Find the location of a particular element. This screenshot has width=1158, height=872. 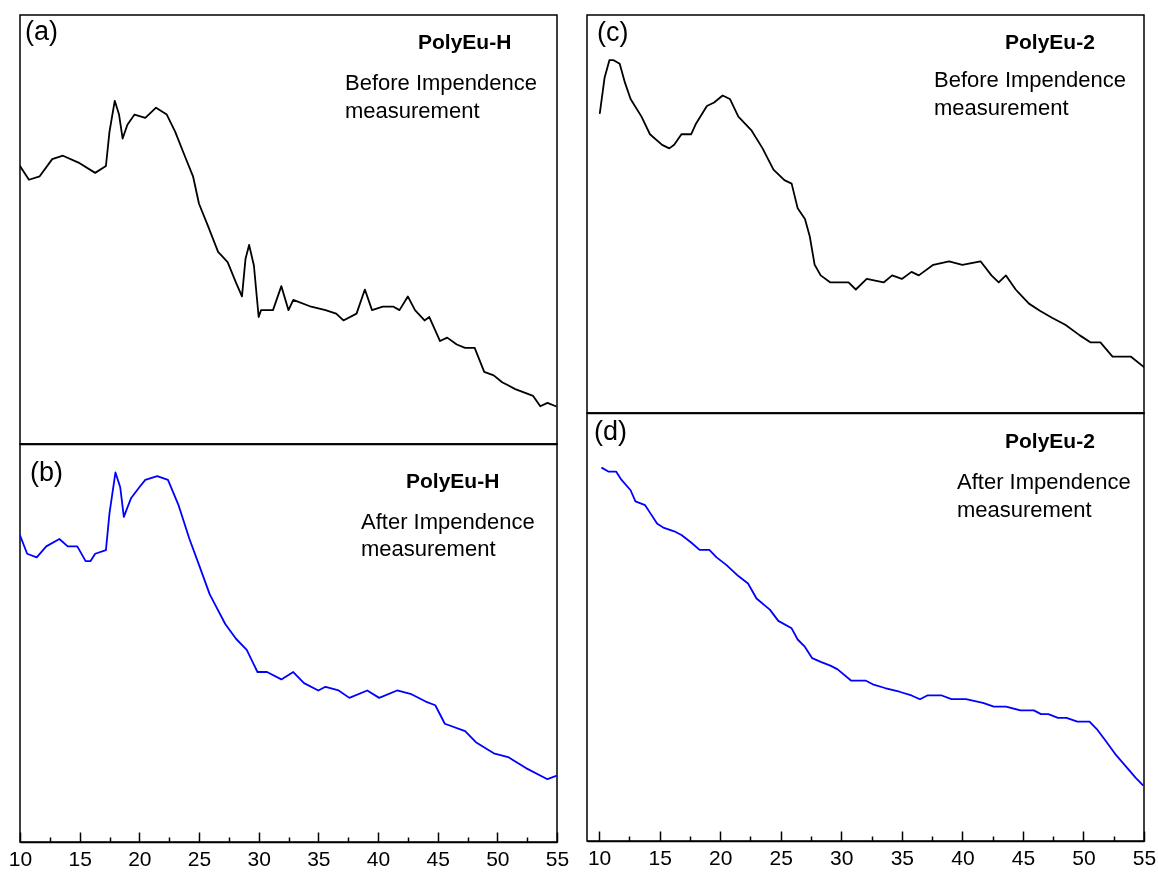

text: (d) is located at coordinates (610, 431).